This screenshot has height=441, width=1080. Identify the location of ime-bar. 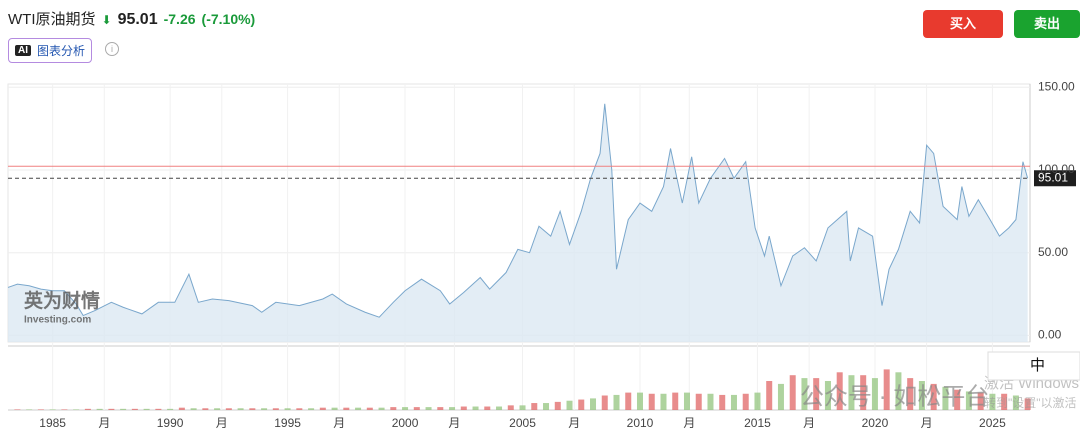
(1033, 366).